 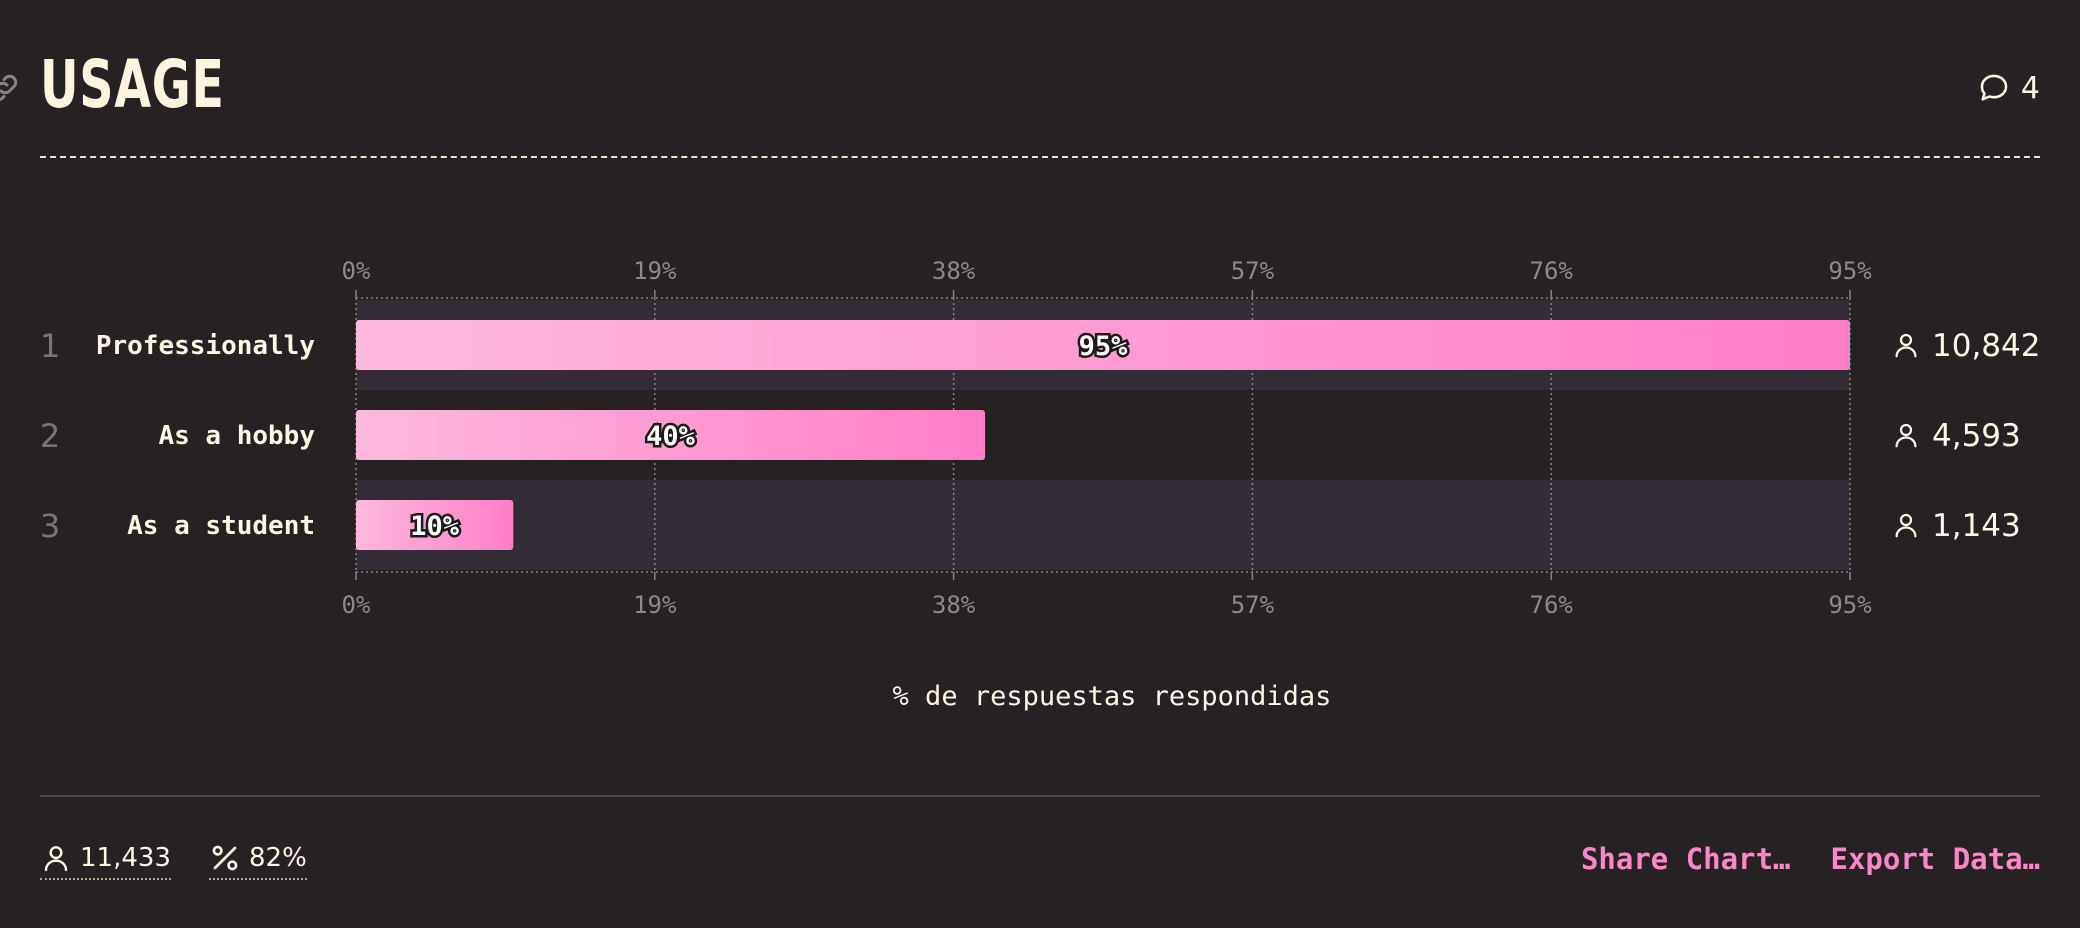 I want to click on x-tick-label-top: 57%, so click(x=1253, y=271).